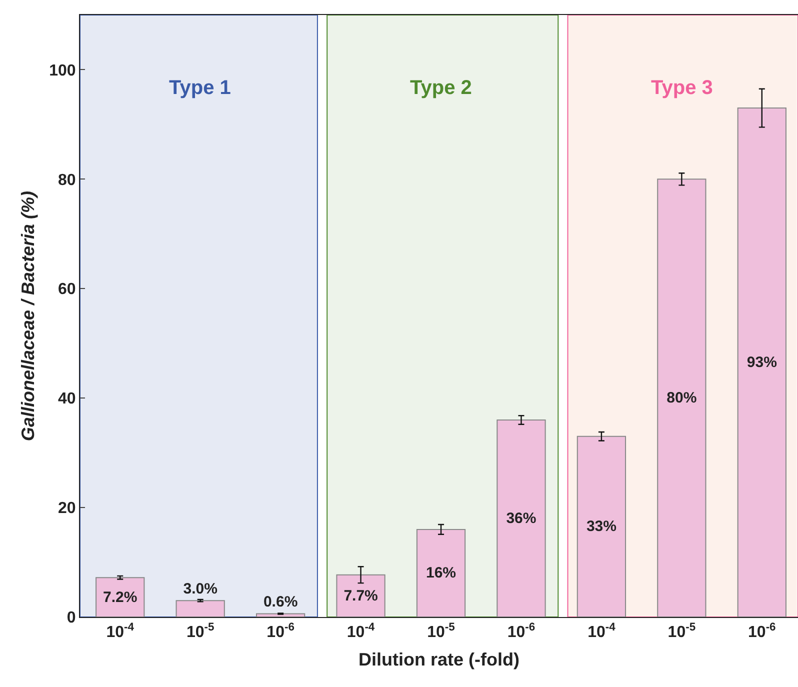  Describe the element at coordinates (71, 618) in the screenshot. I see `y-tick-label: 0` at that location.